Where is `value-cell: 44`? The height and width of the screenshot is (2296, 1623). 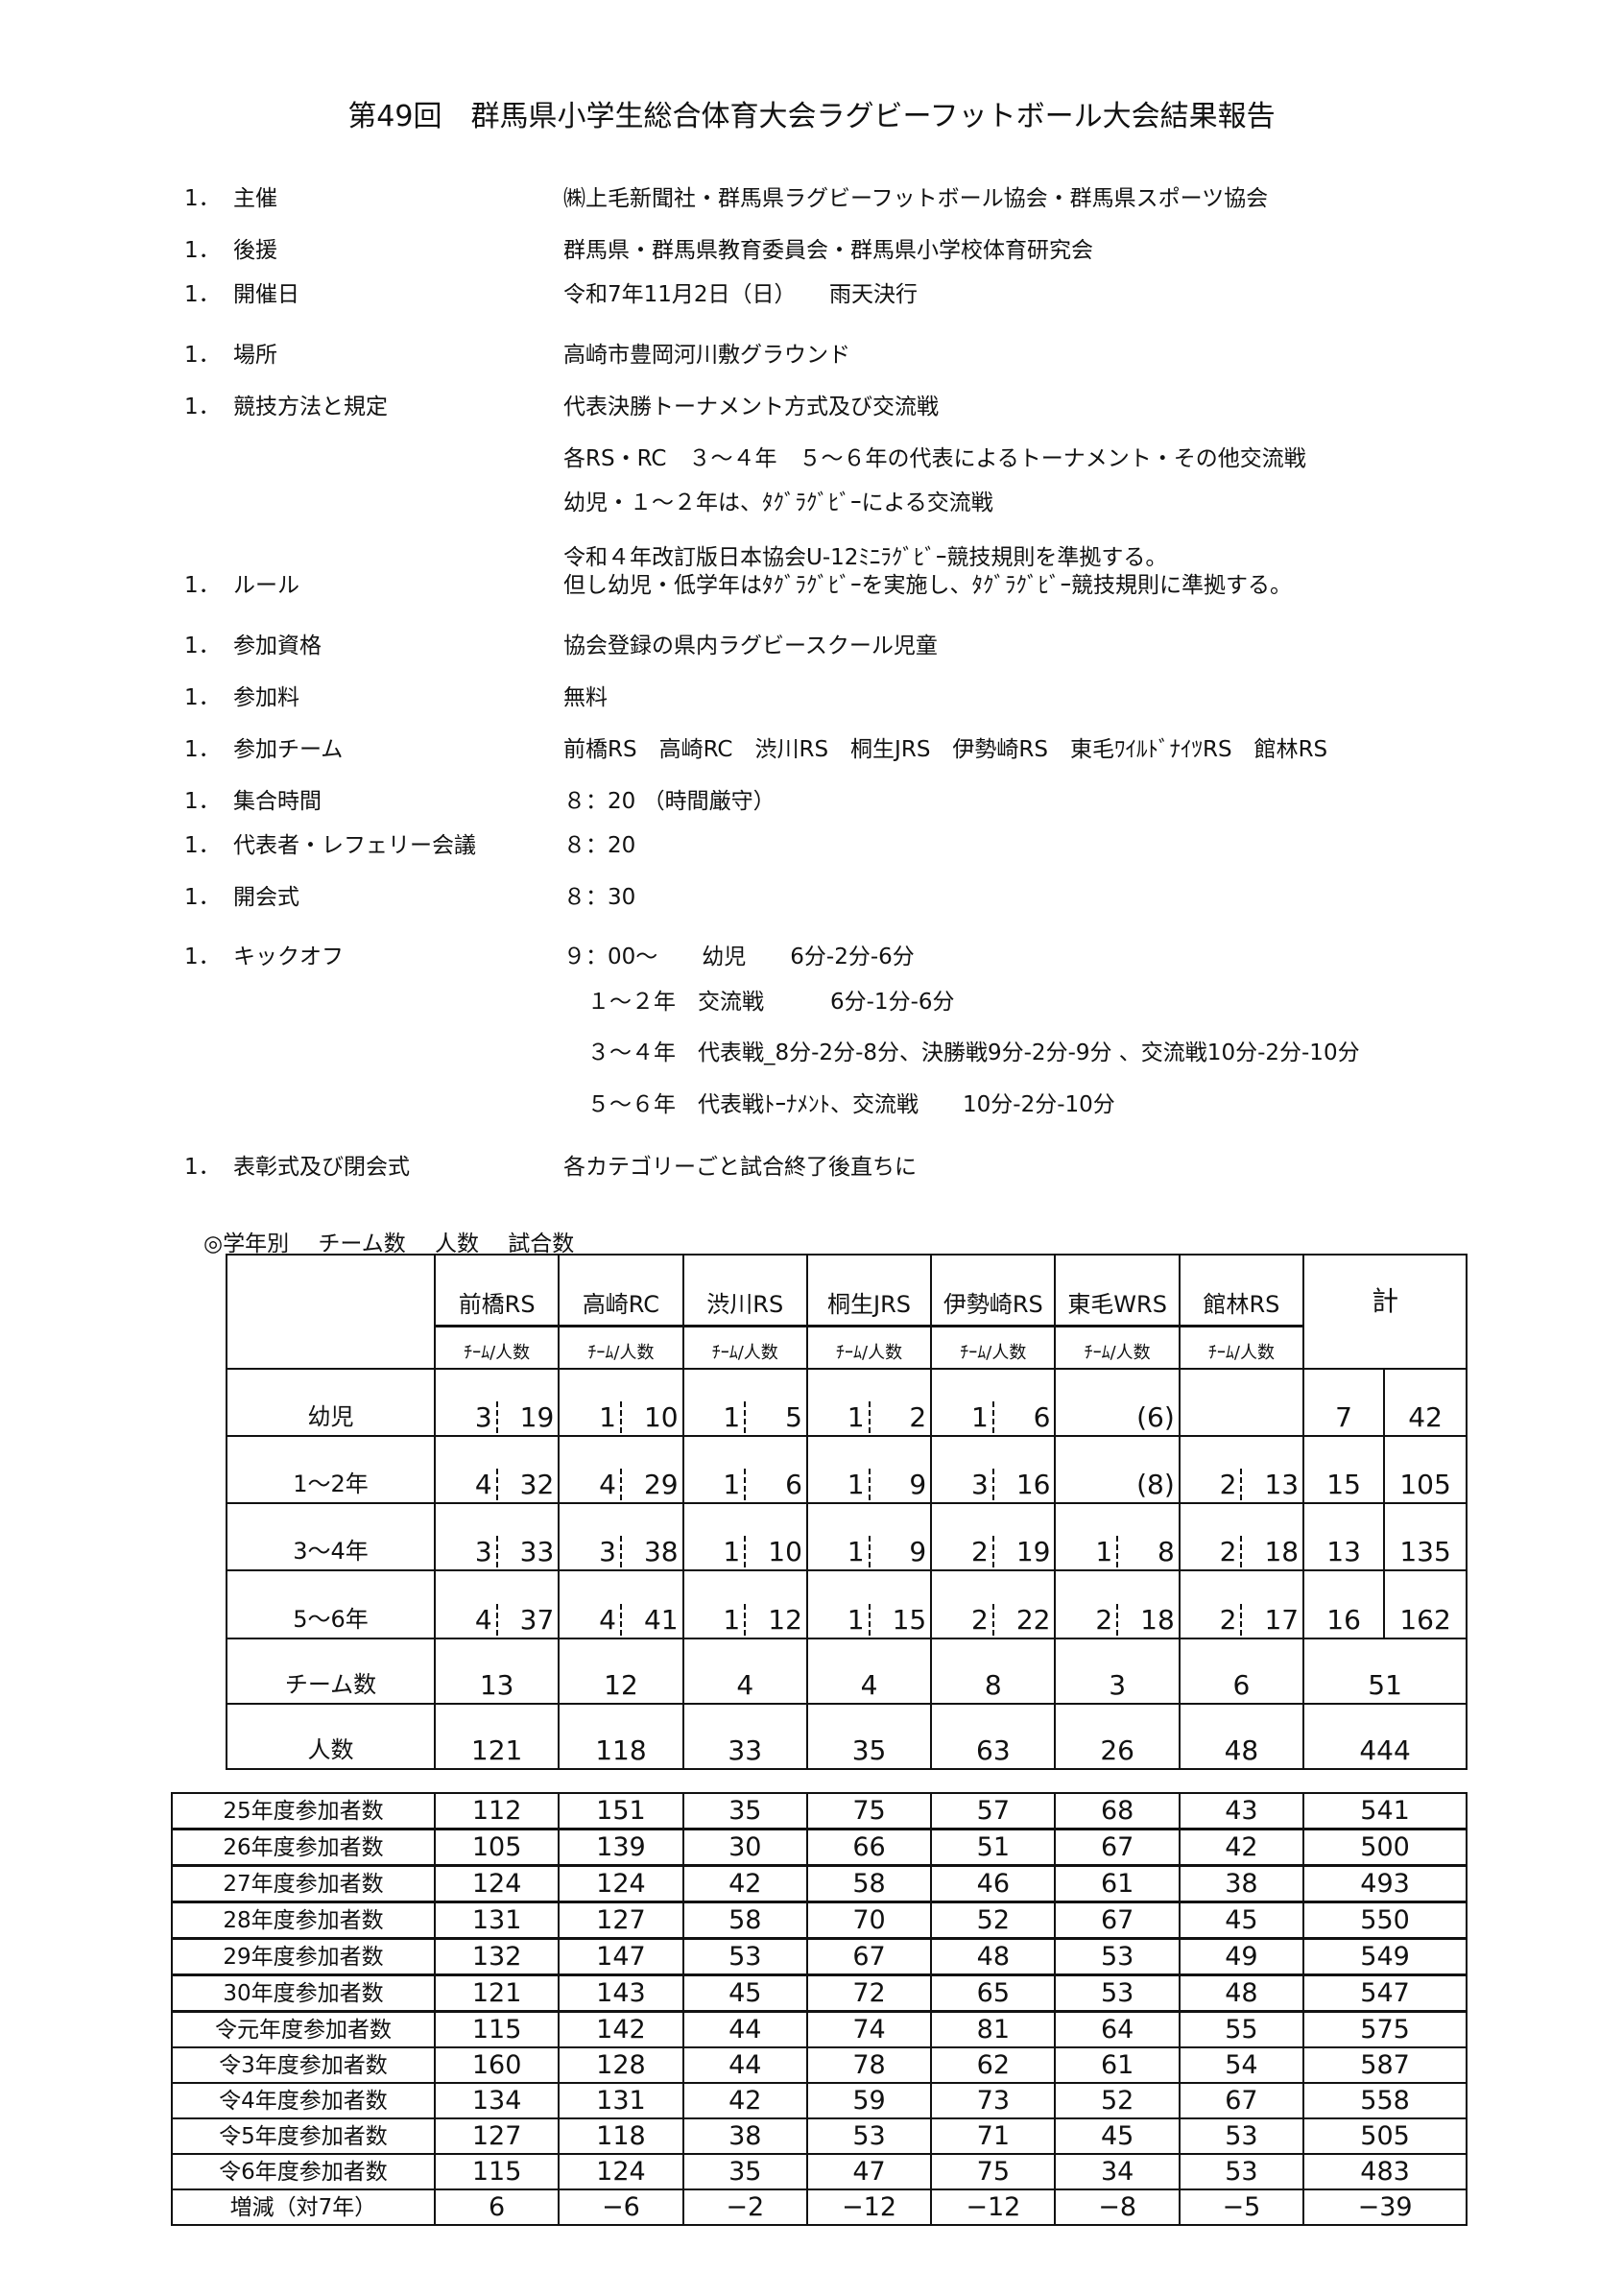
value-cell: 44 is located at coordinates (744, 2029).